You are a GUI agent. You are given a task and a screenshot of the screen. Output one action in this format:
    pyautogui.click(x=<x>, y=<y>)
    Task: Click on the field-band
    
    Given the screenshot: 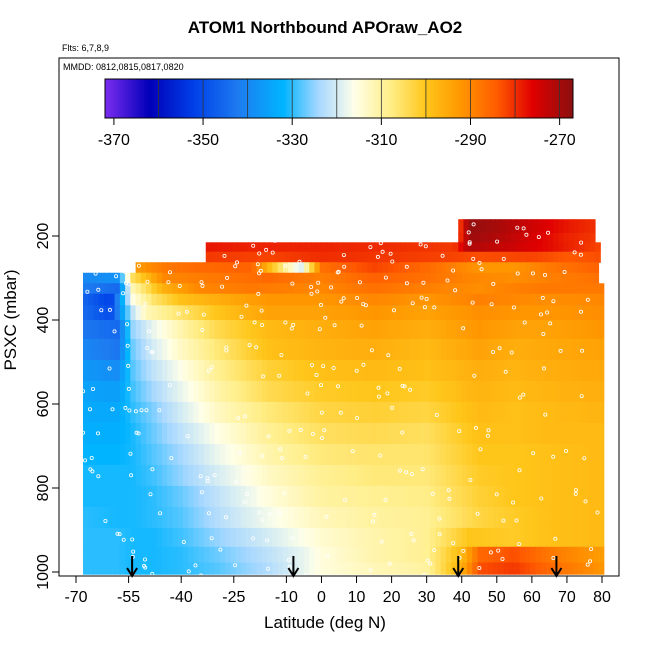 What is the action you would take?
    pyautogui.click(x=344, y=370)
    